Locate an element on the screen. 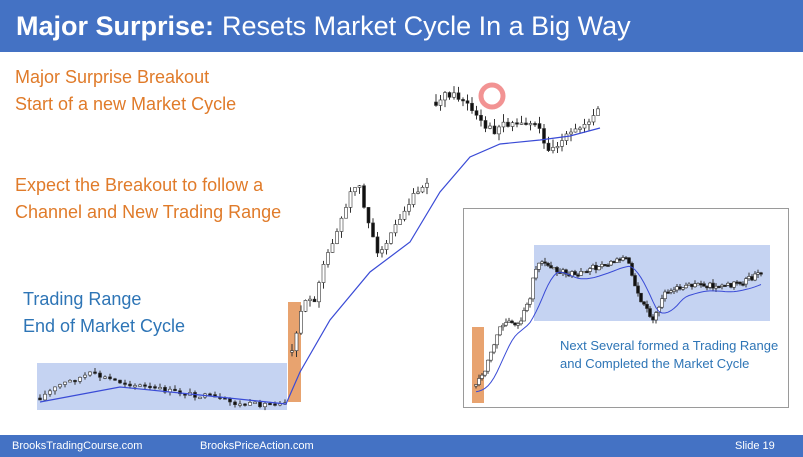  slide-number: Slide 19 is located at coordinates (755, 446).